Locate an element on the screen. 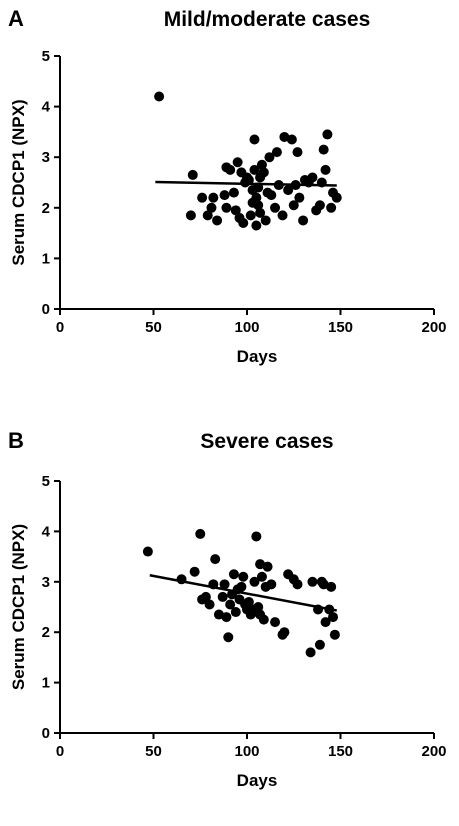 The height and width of the screenshot is (826, 459). panel-label: B is located at coordinates (16, 440).